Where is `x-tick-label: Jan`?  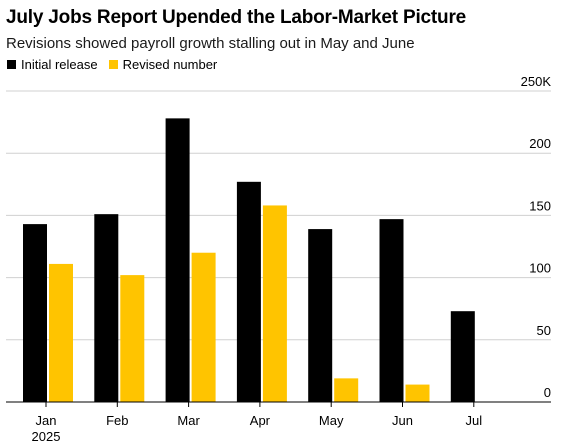
x-tick-label: Jan is located at coordinates (46, 420).